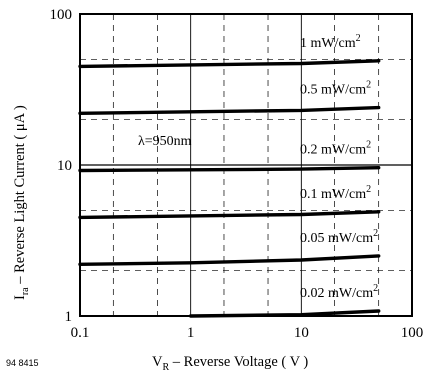  What do you see at coordinates (230, 363) in the screenshot?
I see `x-axis-label: VR – Reverse Voltage ( V )` at bounding box center [230, 363].